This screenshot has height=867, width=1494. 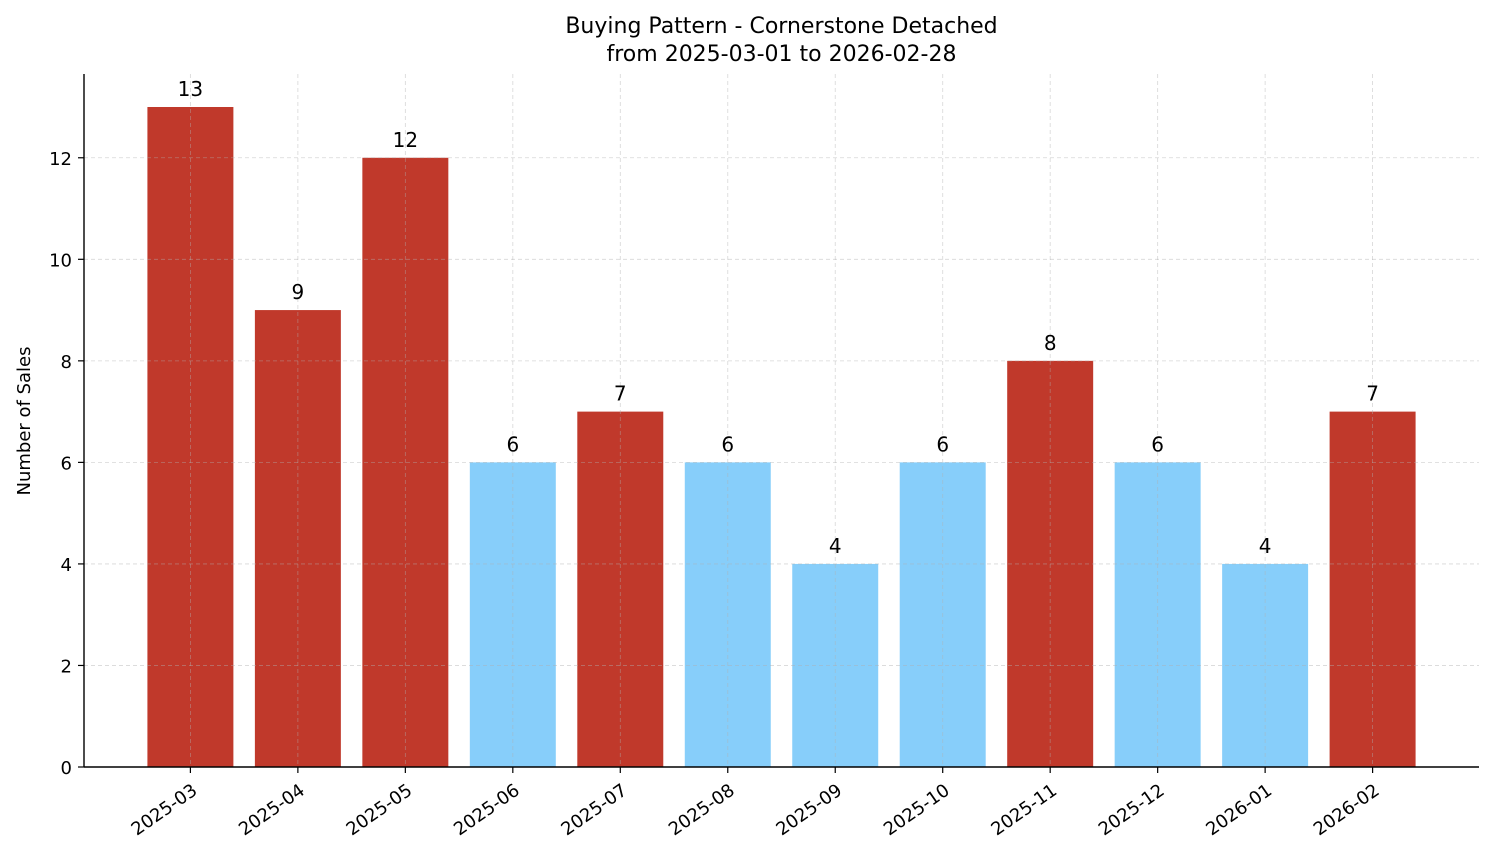 I want to click on x-tick-label: 2025-06, so click(x=487, y=810).